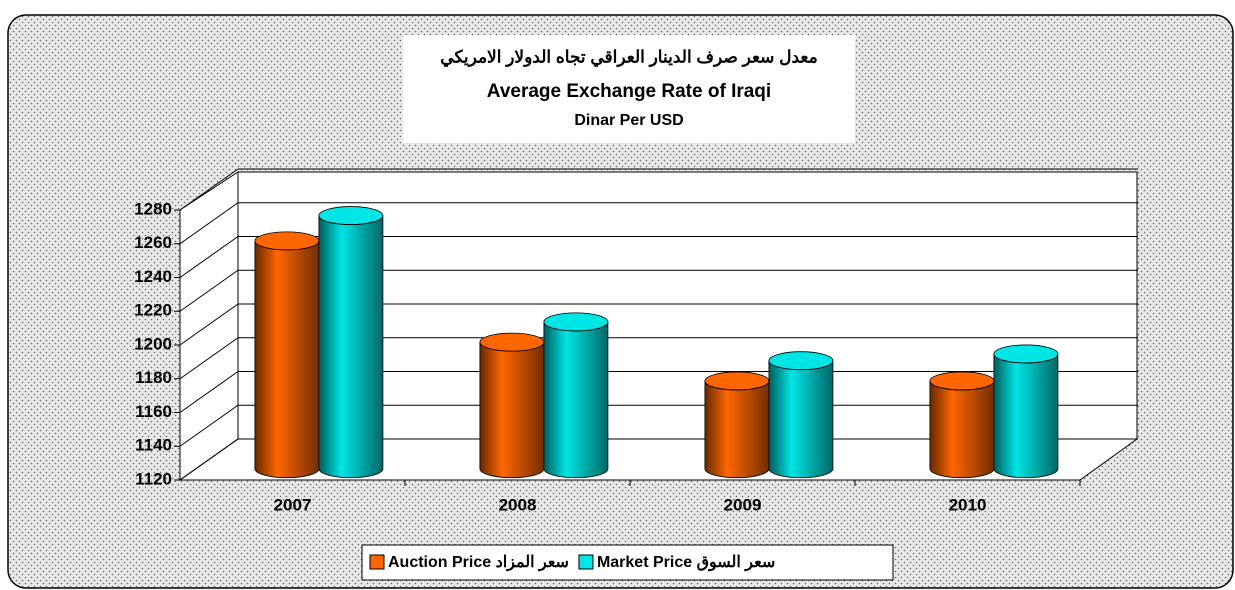  I want to click on y-tick-label: 1240, so click(153, 276).